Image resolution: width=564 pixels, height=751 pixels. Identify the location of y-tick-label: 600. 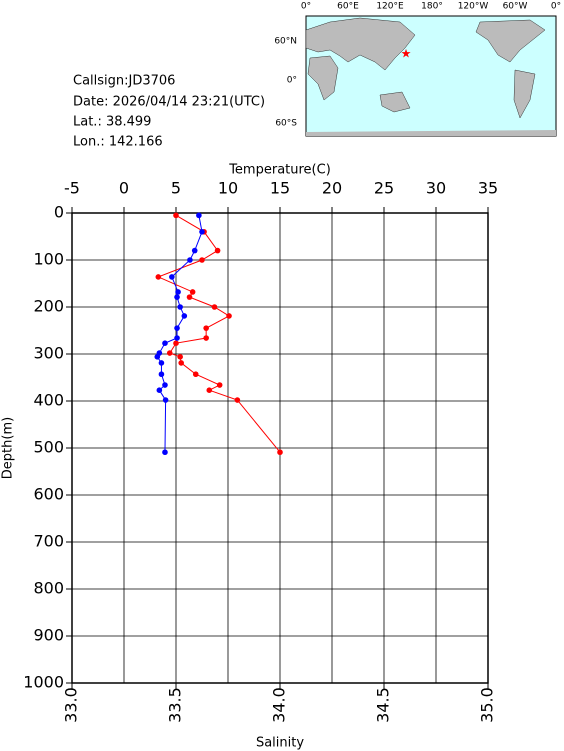
(48, 494).